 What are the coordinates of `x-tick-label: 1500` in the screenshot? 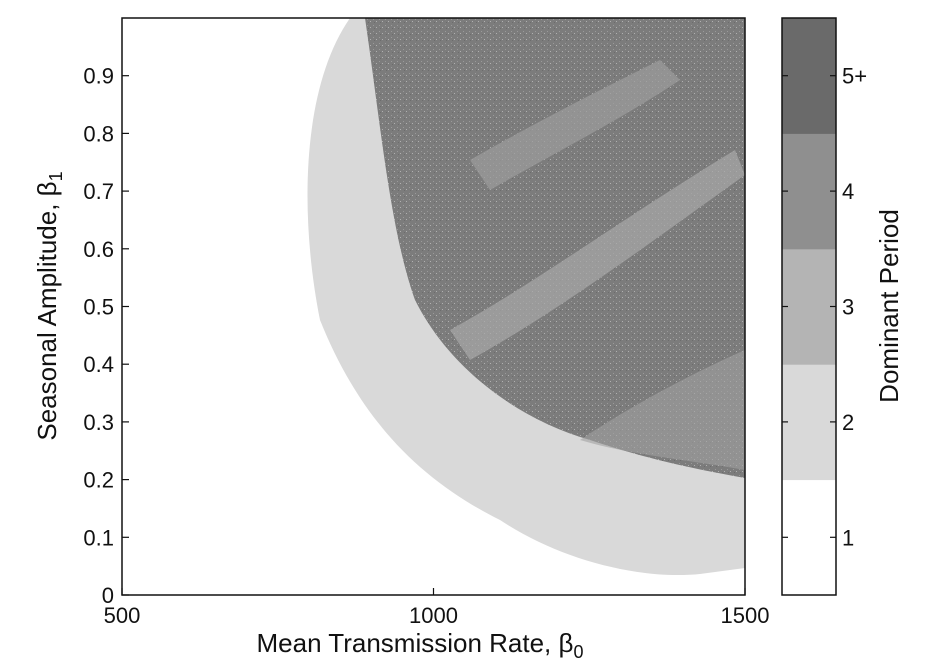 It's located at (745, 615).